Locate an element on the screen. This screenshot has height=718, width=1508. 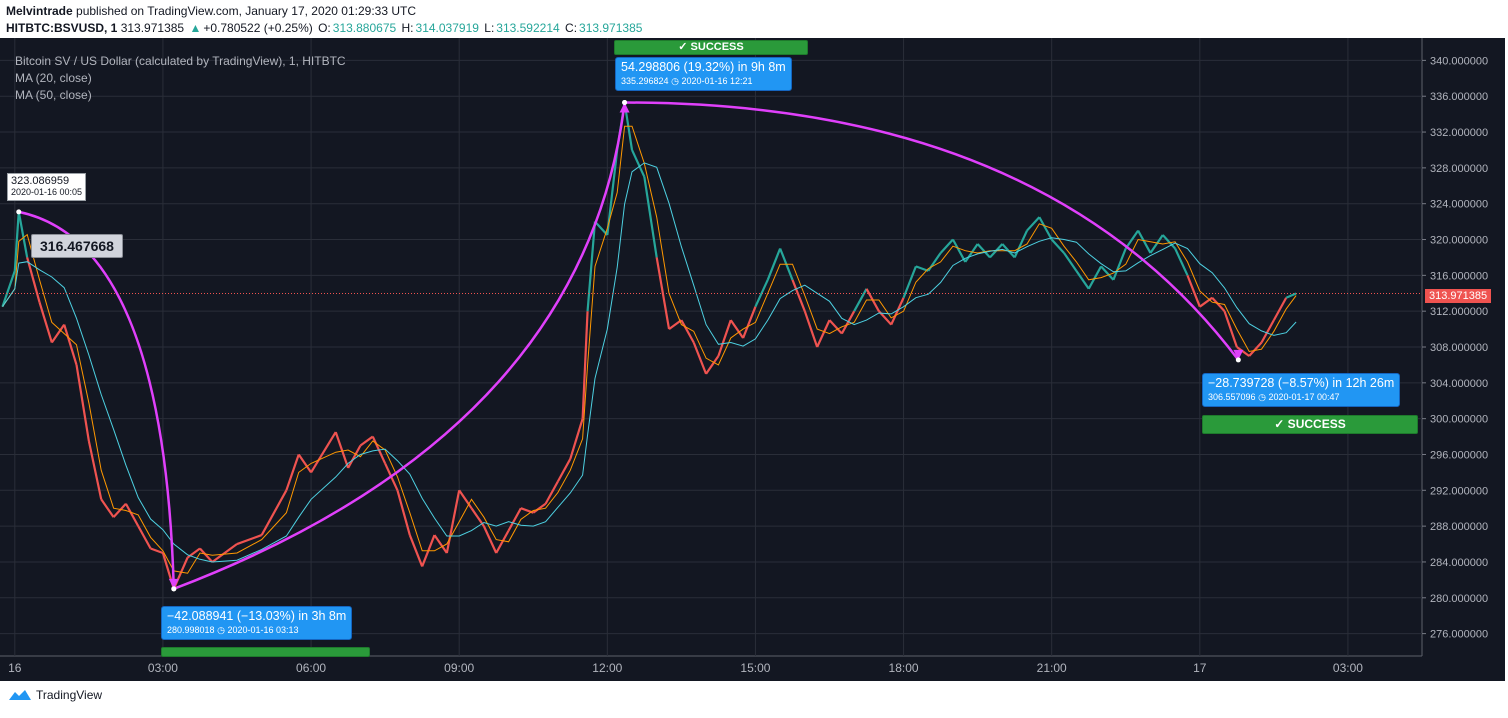
y-tick-label: 312.000000 is located at coordinates (1459, 312).